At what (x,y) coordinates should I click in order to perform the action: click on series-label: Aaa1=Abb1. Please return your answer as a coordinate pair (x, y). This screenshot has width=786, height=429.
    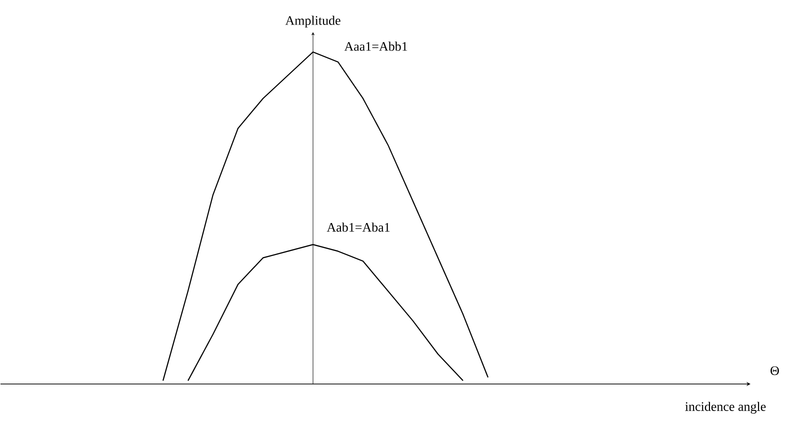
    Looking at the image, I should click on (376, 46).